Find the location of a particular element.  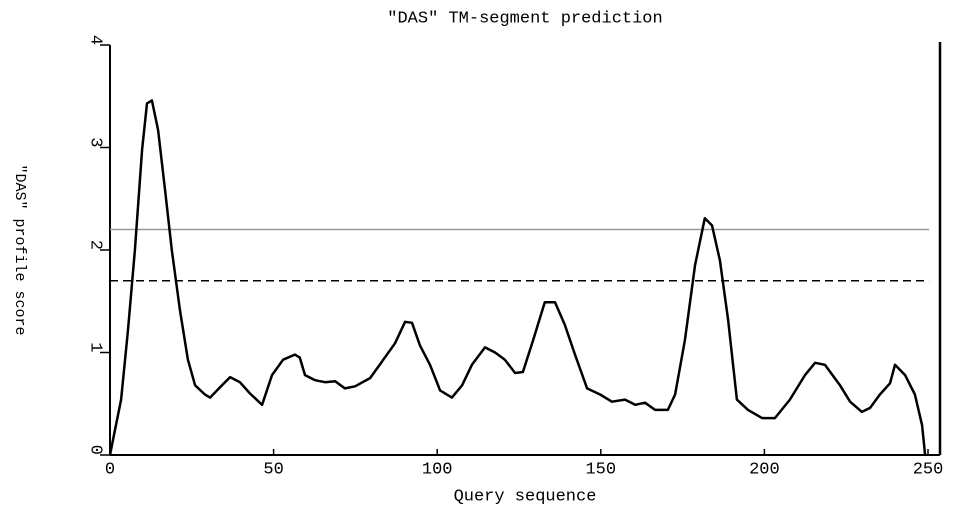

y-tick-label: 4 is located at coordinates (95, 40).